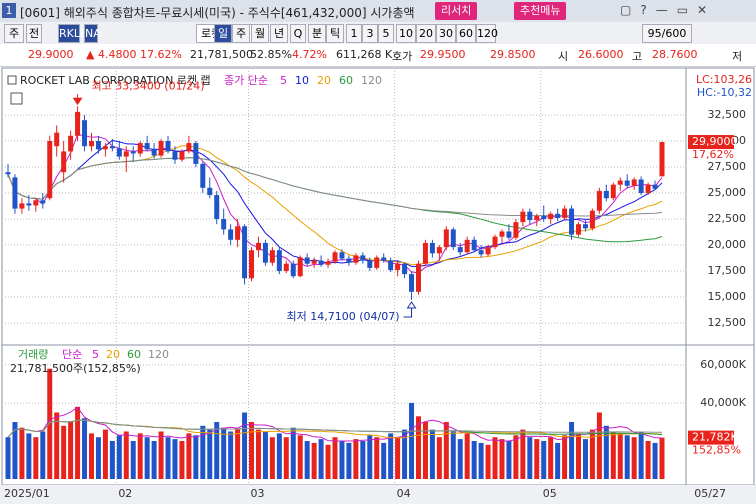 The image size is (756, 504). What do you see at coordinates (446, 33) in the screenshot?
I see `toolbar-button: 30` at bounding box center [446, 33].